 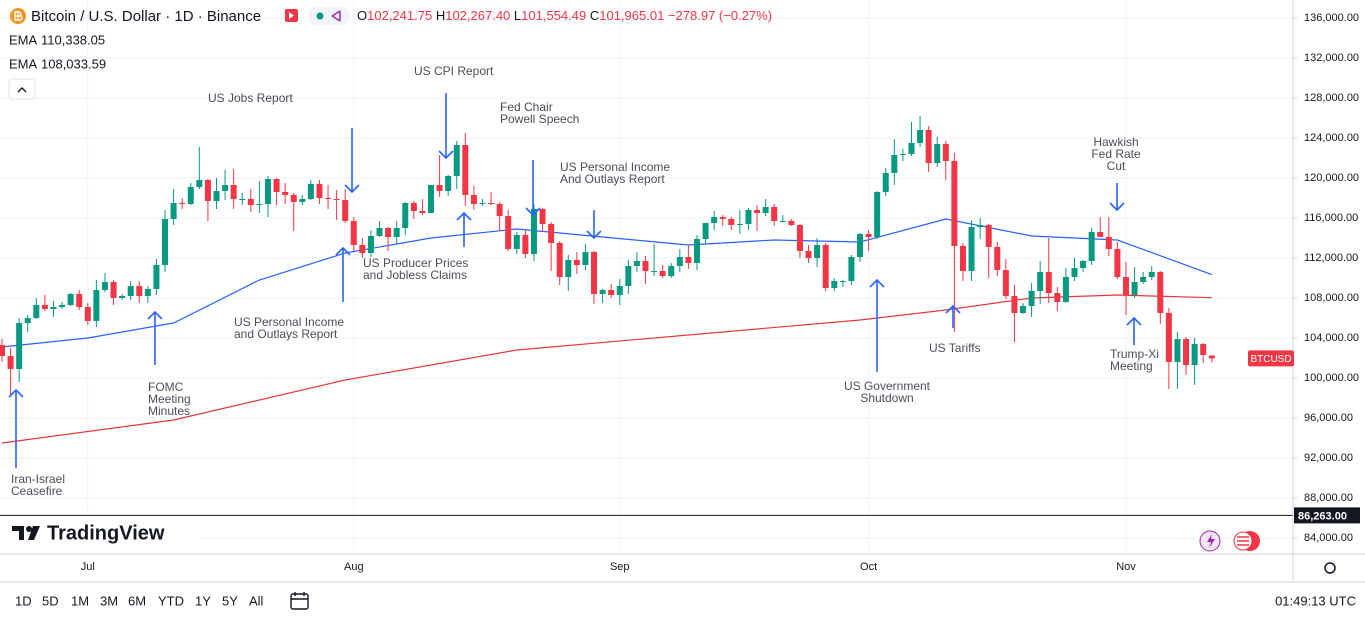 What do you see at coordinates (299, 601) in the screenshot?
I see `calendar-icon` at bounding box center [299, 601].